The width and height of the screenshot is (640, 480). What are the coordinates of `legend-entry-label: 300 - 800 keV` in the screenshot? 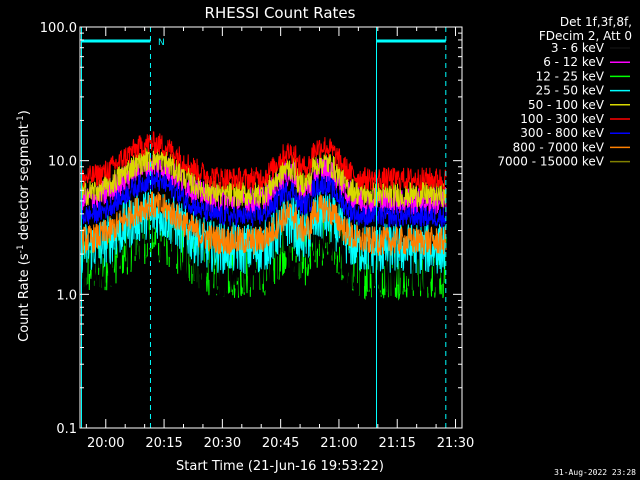 It's located at (562, 133).